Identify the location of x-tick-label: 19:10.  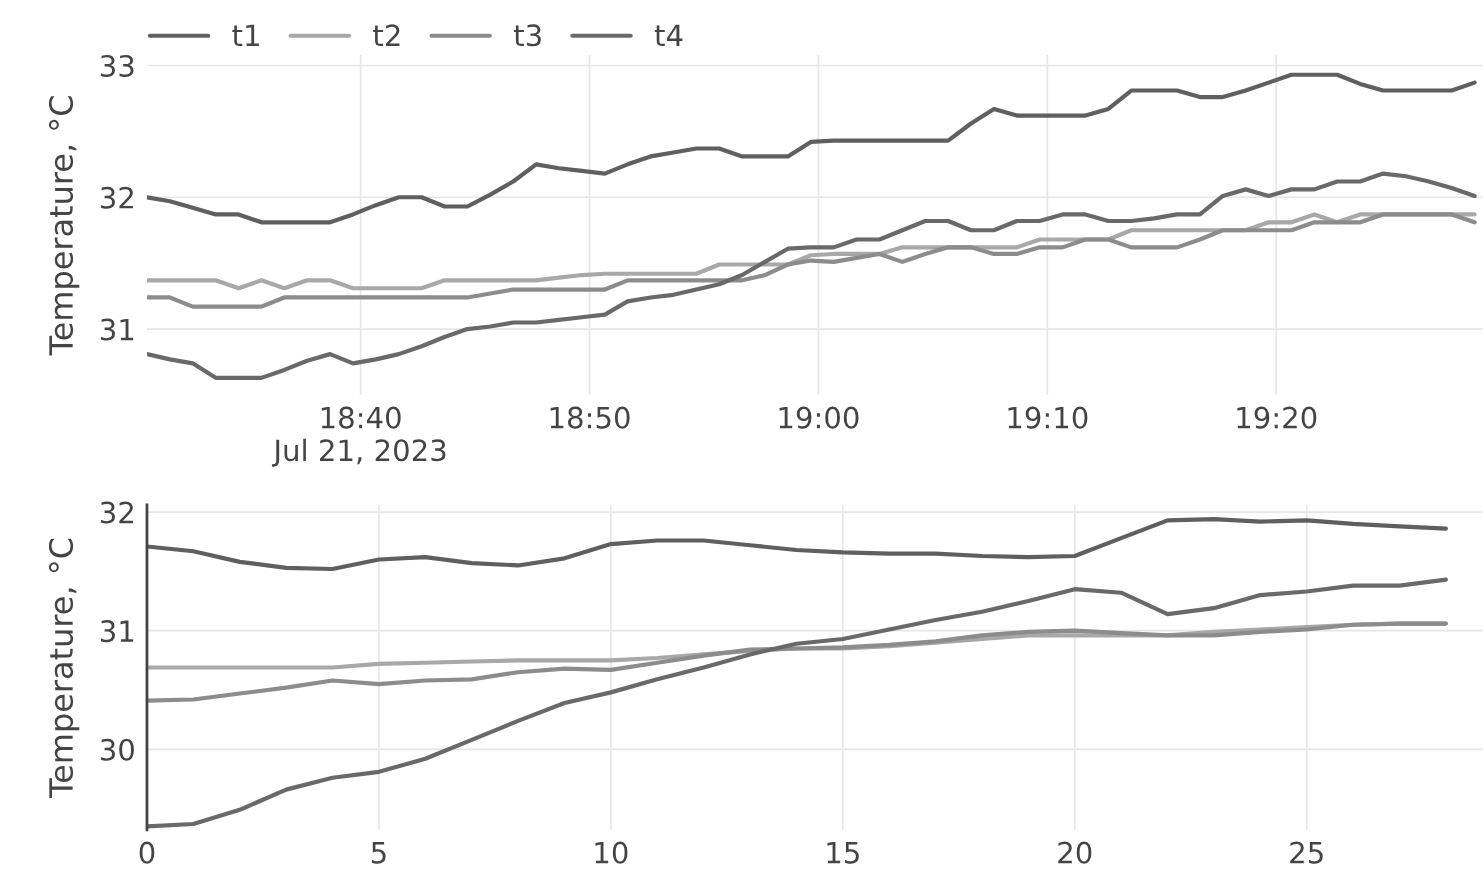
(1048, 417).